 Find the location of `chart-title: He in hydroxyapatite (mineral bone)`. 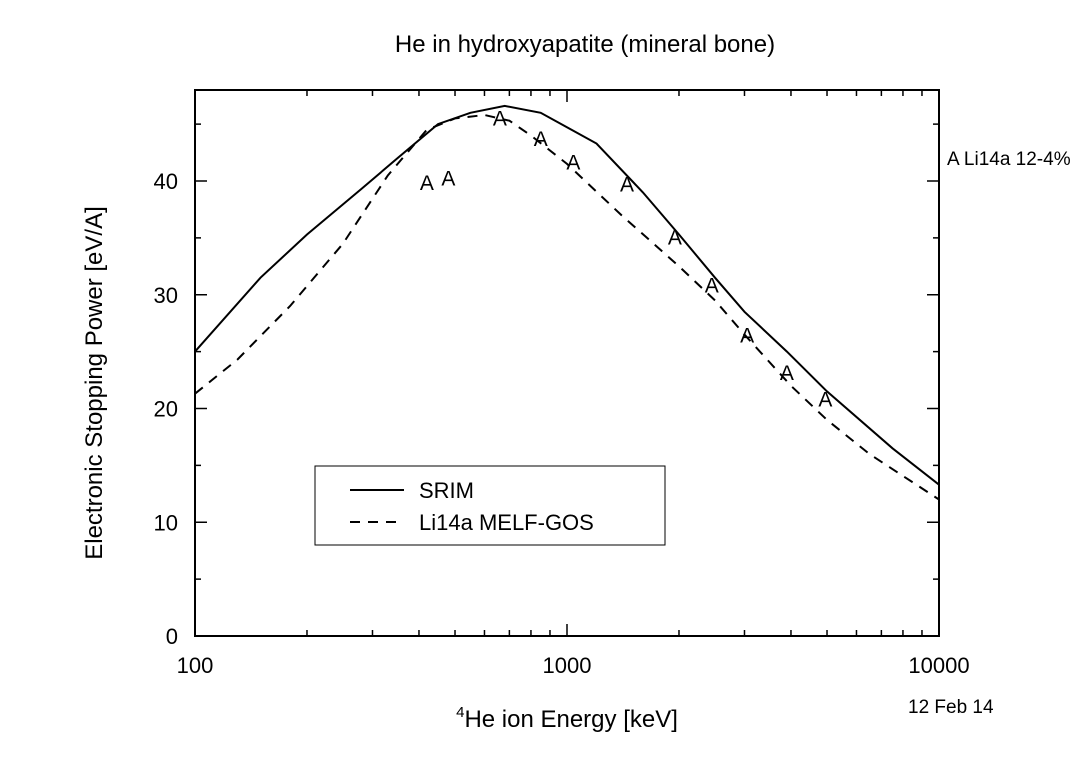

chart-title: He in hydroxyapatite (mineral bone) is located at coordinates (585, 44).